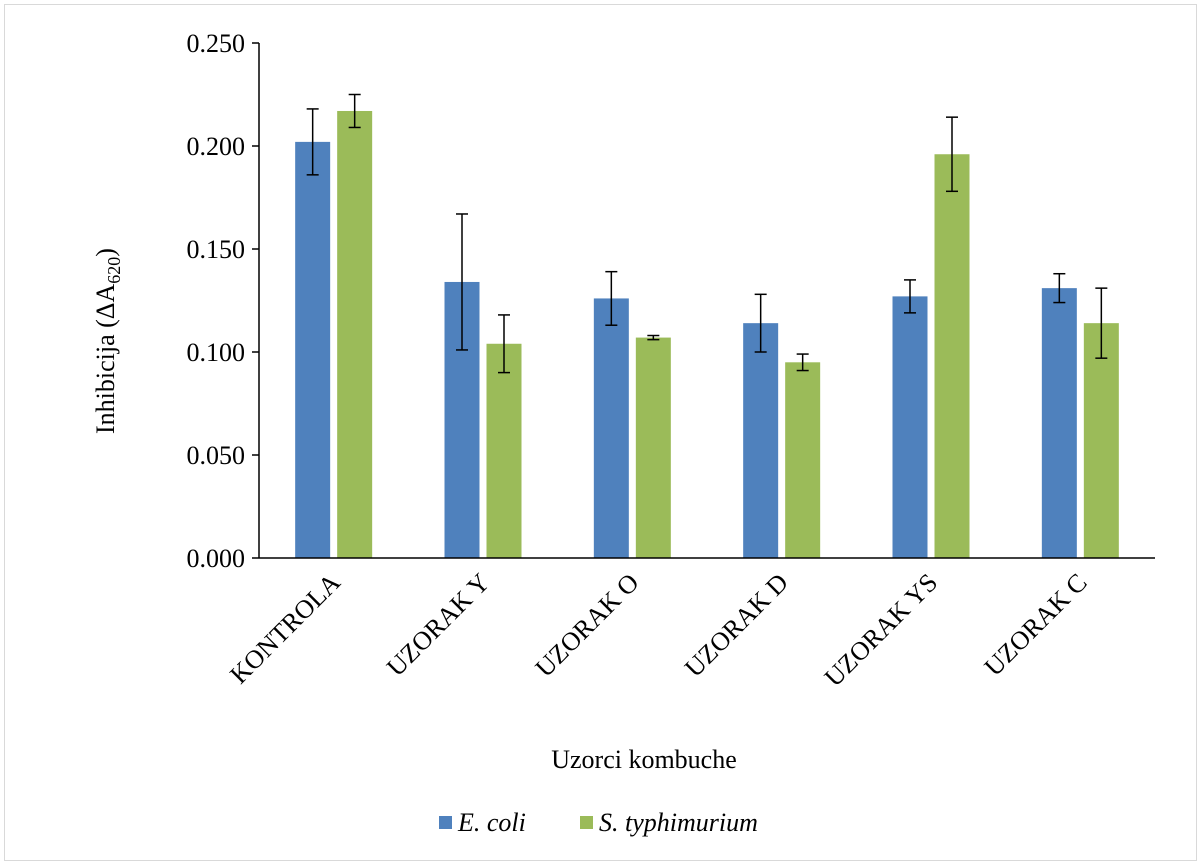 The image size is (1201, 865). What do you see at coordinates (736, 625) in the screenshot?
I see `x-category-label: UZORAK D` at bounding box center [736, 625].